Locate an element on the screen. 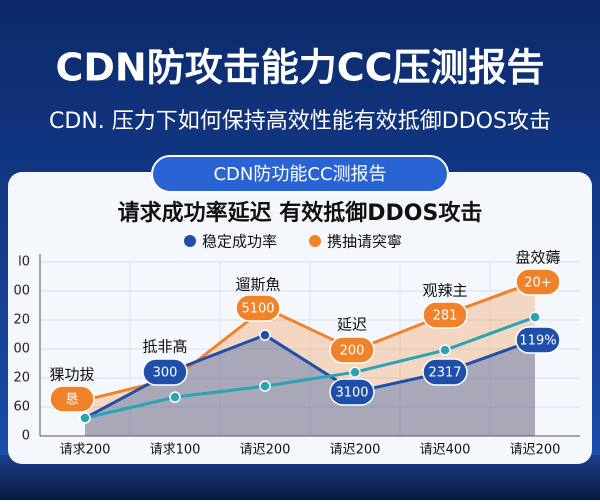 This screenshot has width=600, height=504. annotation: 200 is located at coordinates (352, 351).